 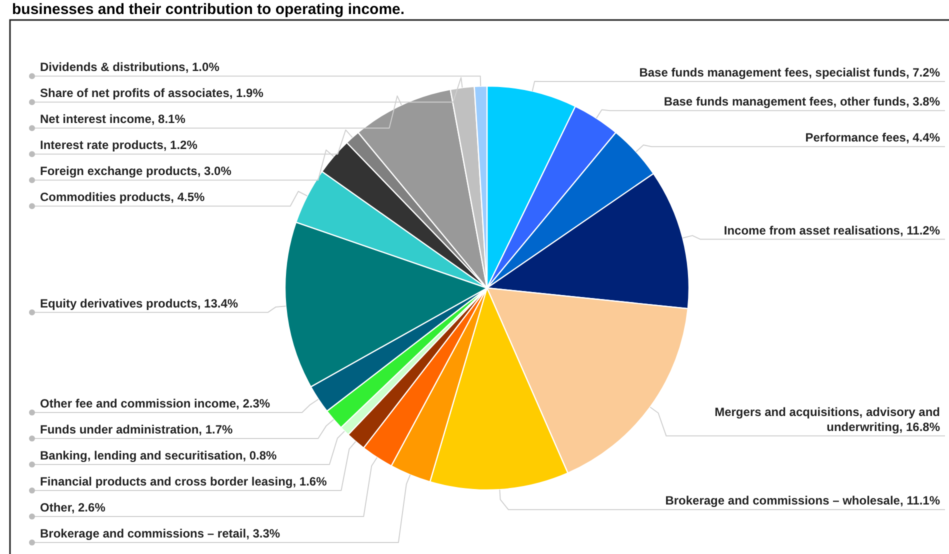 I want to click on slice-label: Brokerage and commissions – retail, 3.3%, so click(x=160, y=533).